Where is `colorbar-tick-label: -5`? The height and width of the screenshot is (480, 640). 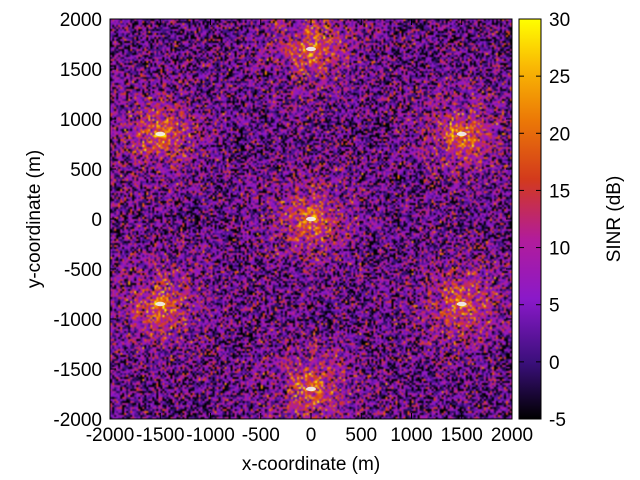
colorbar-tick-label: -5 is located at coordinates (557, 420).